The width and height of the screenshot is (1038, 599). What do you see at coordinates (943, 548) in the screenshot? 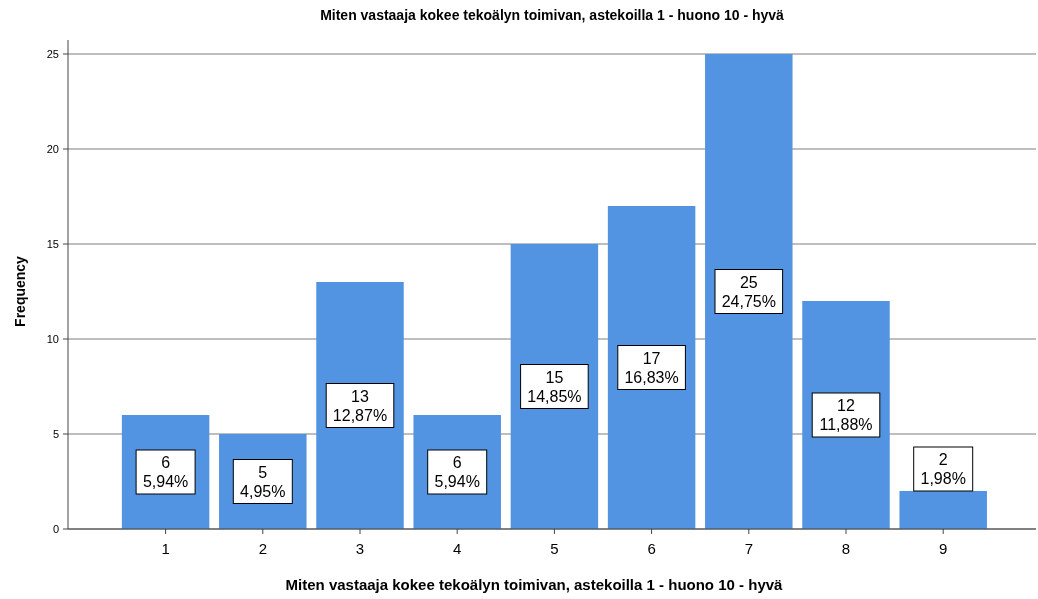
I see `x-tick-label: 9` at bounding box center [943, 548].